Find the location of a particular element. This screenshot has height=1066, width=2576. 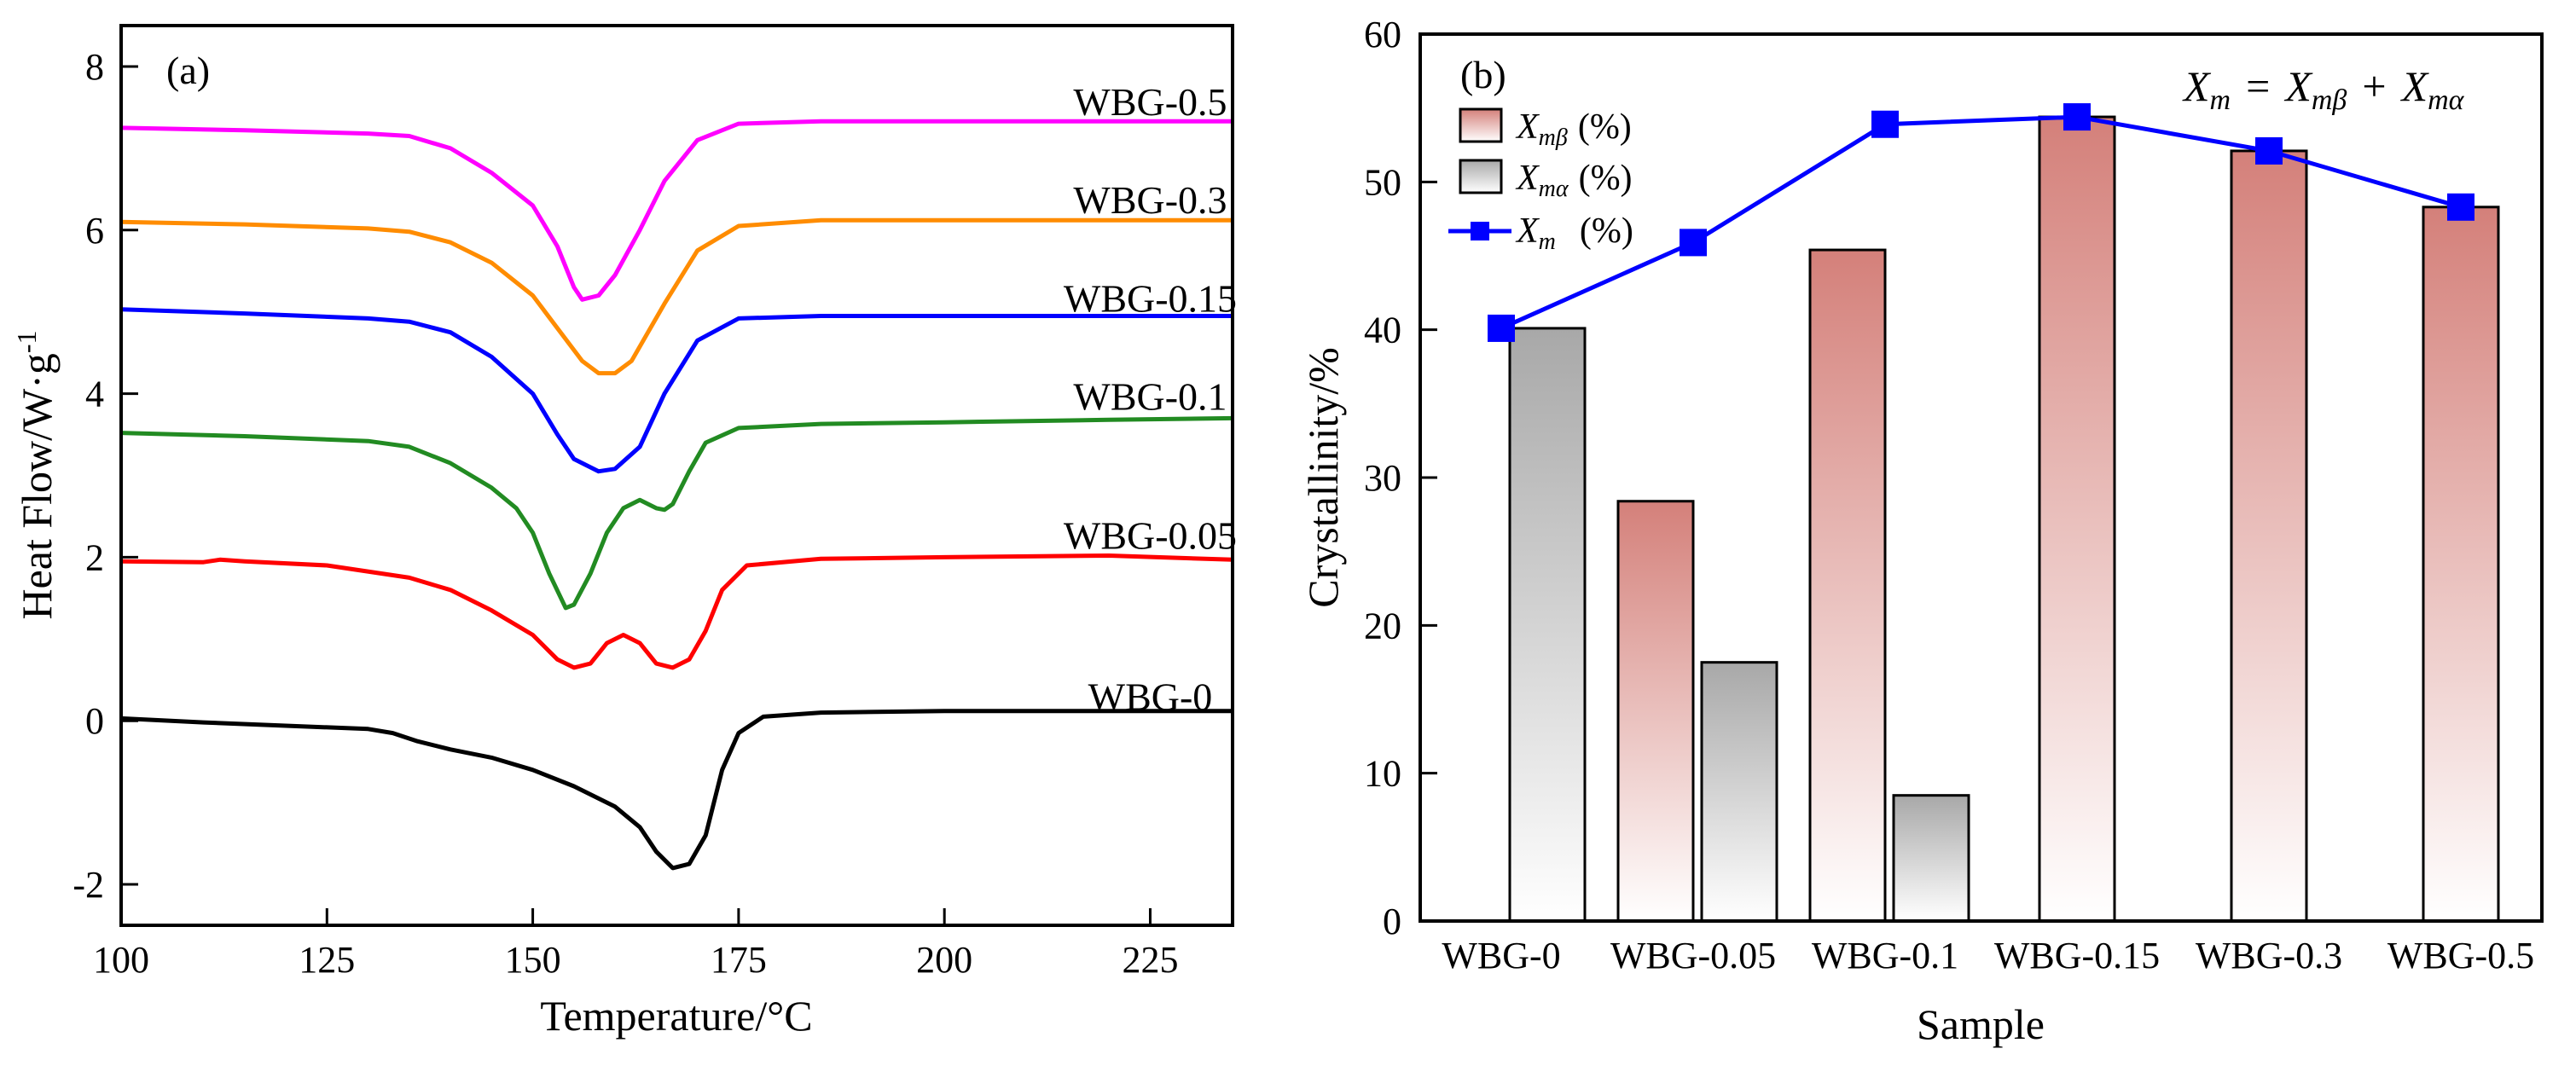

curve-wbg-0.5 is located at coordinates (677, 210).